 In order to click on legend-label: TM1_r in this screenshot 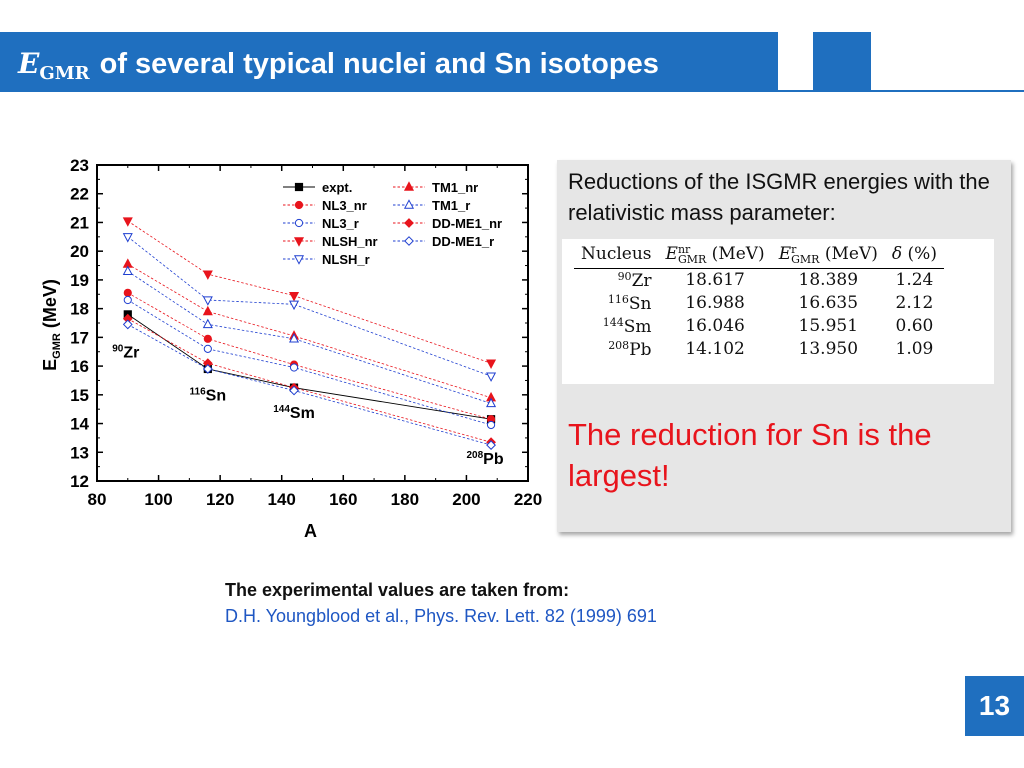, I will do `click(451, 205)`.